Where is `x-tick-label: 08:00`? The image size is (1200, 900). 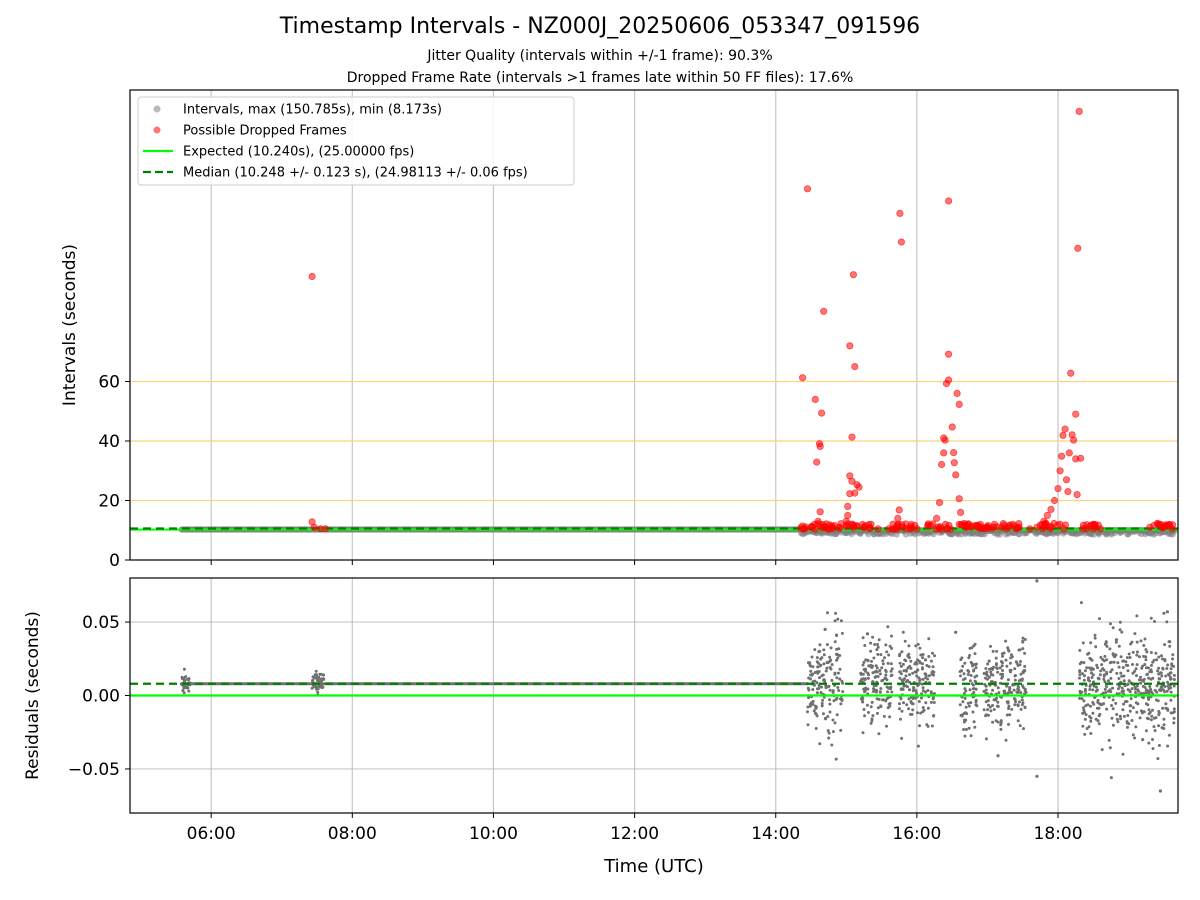
x-tick-label: 08:00 is located at coordinates (352, 834).